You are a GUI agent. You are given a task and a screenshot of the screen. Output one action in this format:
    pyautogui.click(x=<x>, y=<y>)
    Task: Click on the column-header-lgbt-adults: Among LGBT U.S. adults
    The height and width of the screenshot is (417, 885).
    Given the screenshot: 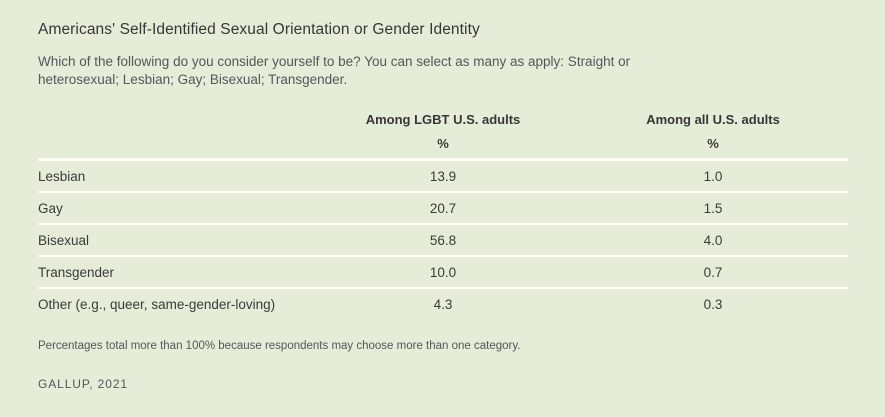 What is the action you would take?
    pyautogui.click(x=443, y=119)
    